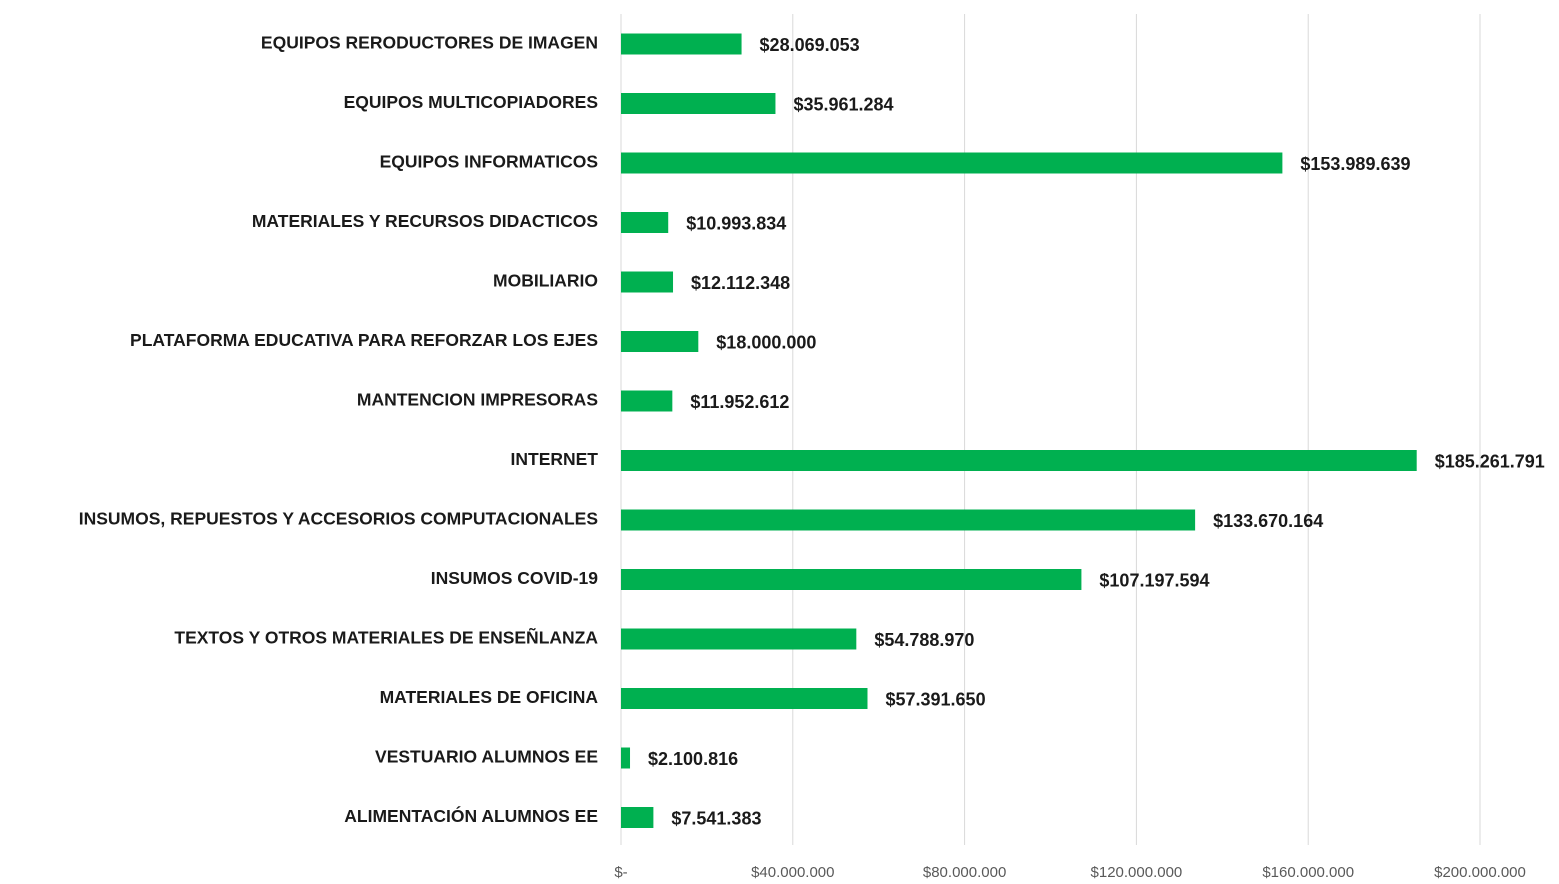  Describe the element at coordinates (1137, 872) in the screenshot. I see `x-tick-label: $120.000.000` at that location.